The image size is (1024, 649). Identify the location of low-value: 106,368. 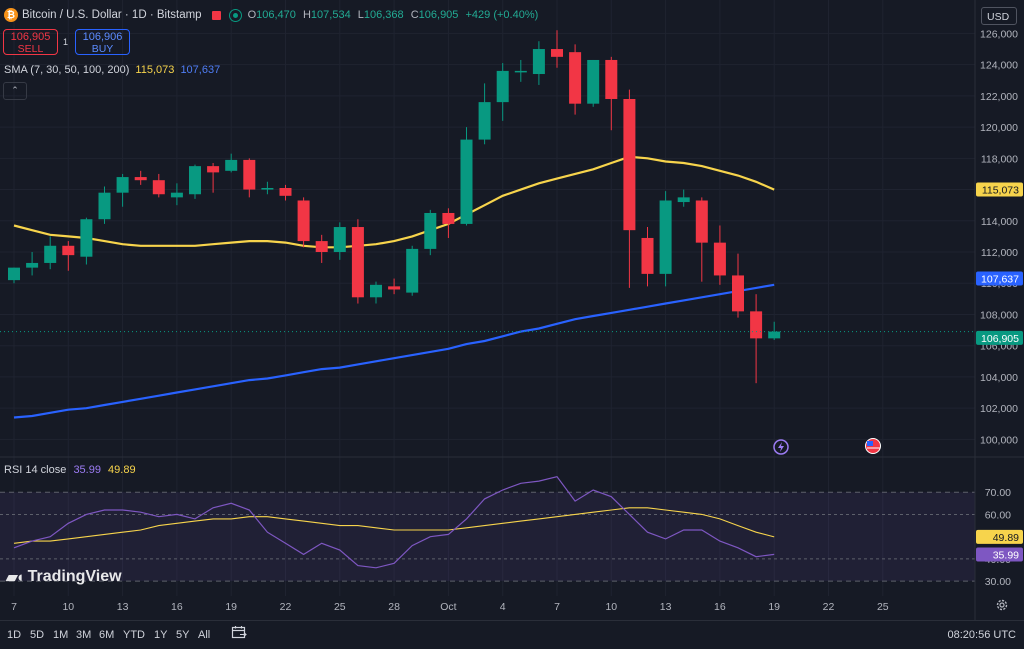
(383, 15).